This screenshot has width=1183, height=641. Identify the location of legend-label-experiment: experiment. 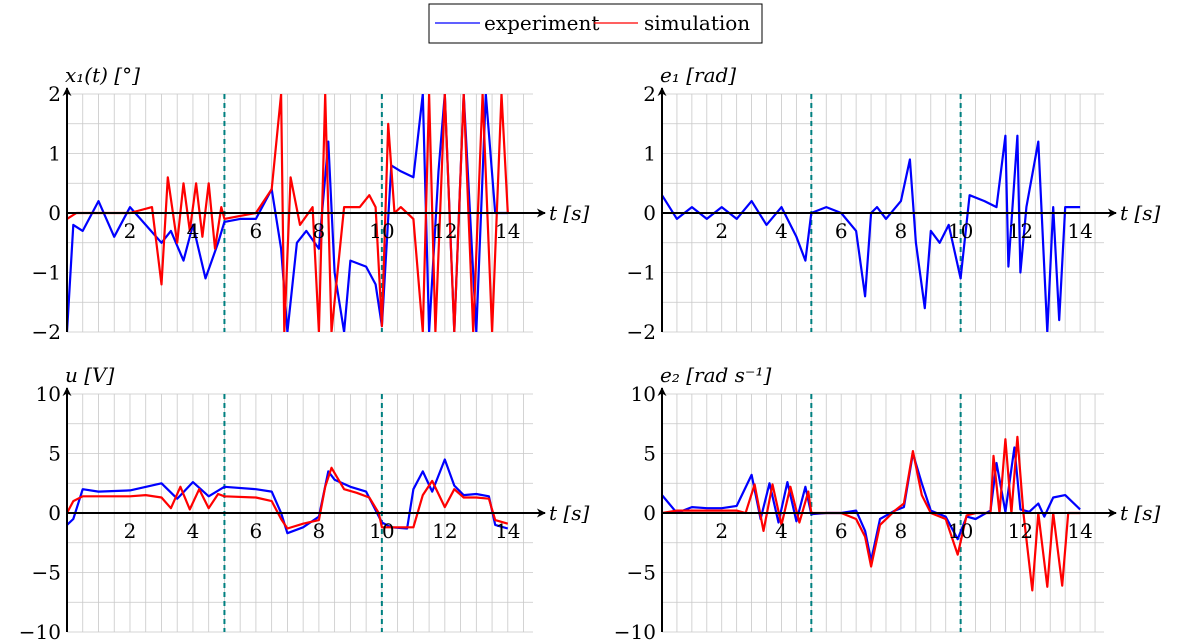
(541, 23).